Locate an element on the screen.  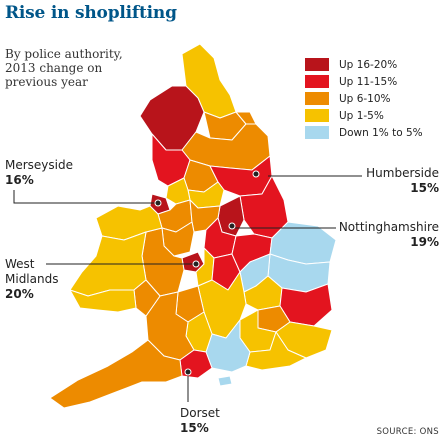
legend-label: Up 1-5% is located at coordinates (361, 115).